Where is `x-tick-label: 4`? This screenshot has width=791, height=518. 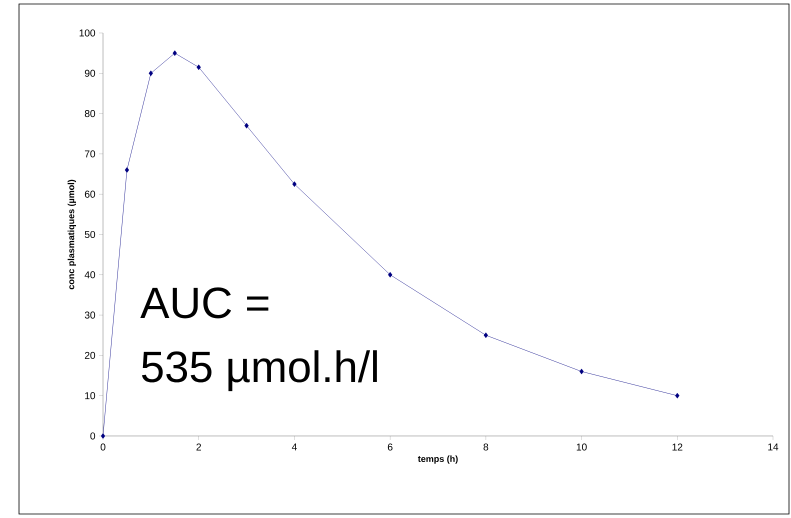
x-tick-label: 4 is located at coordinates (294, 447).